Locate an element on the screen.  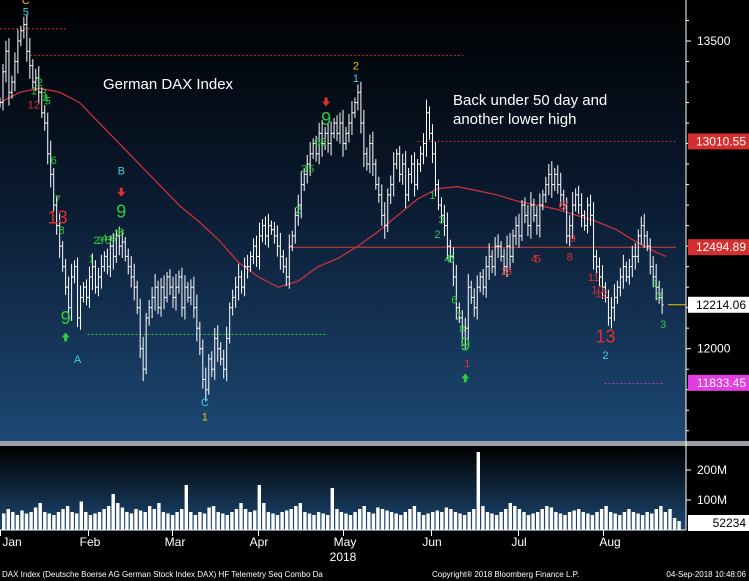
x-tick-label: Jun is located at coordinates (431, 542).